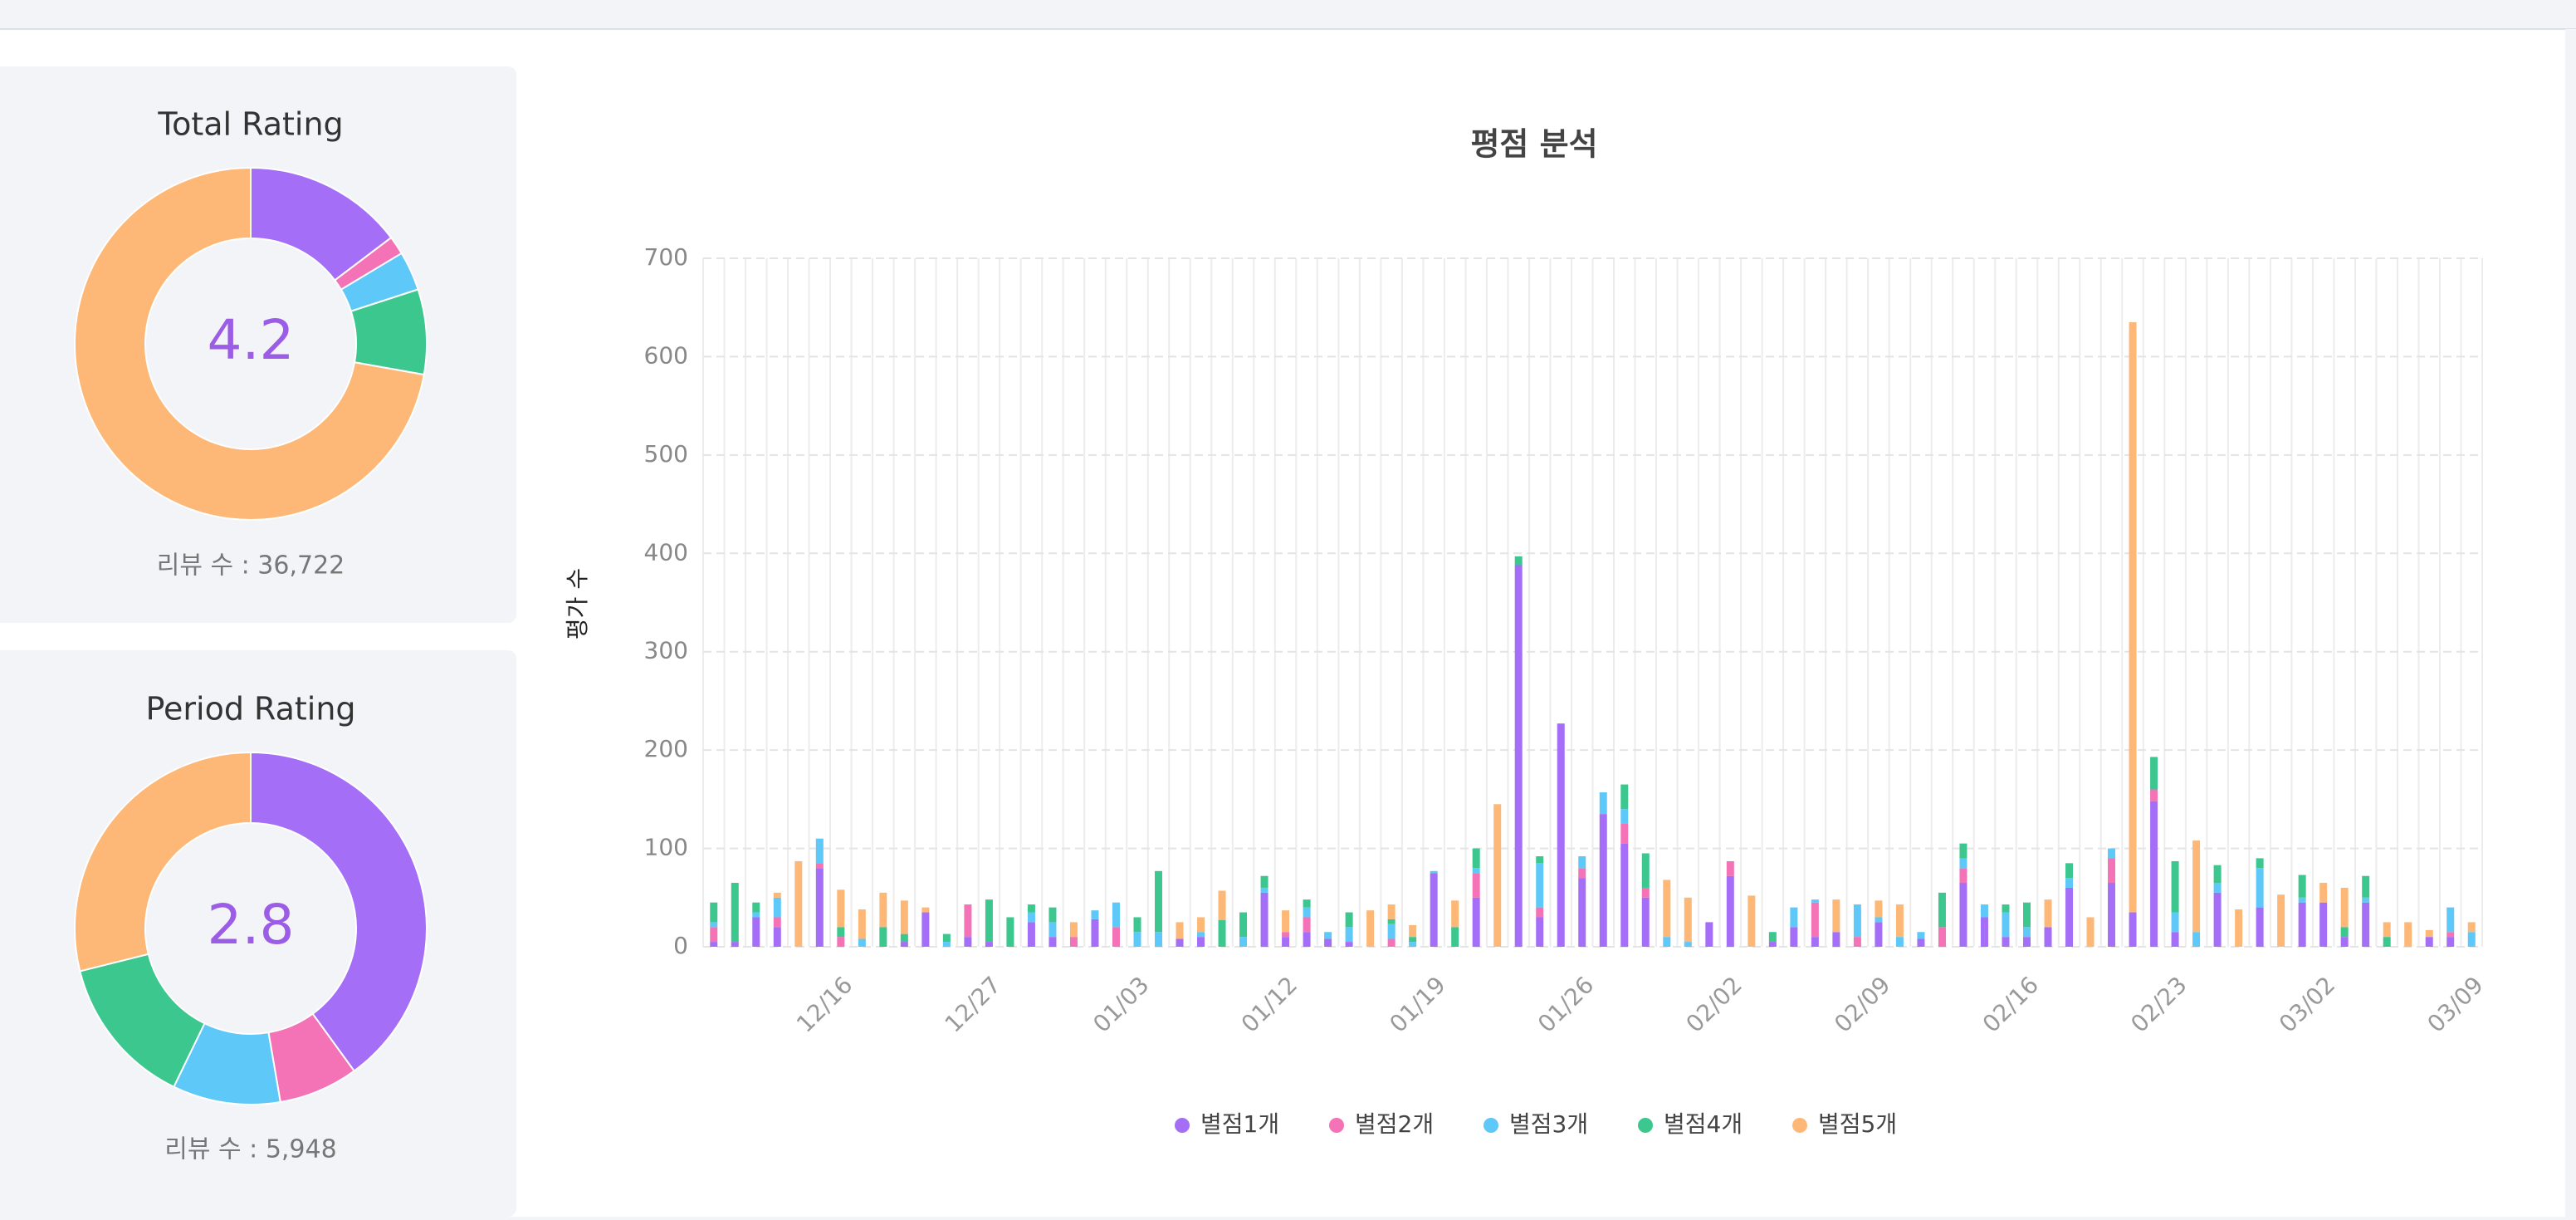  What do you see at coordinates (680, 945) in the screenshot?
I see `y-tick-label: 0` at bounding box center [680, 945].